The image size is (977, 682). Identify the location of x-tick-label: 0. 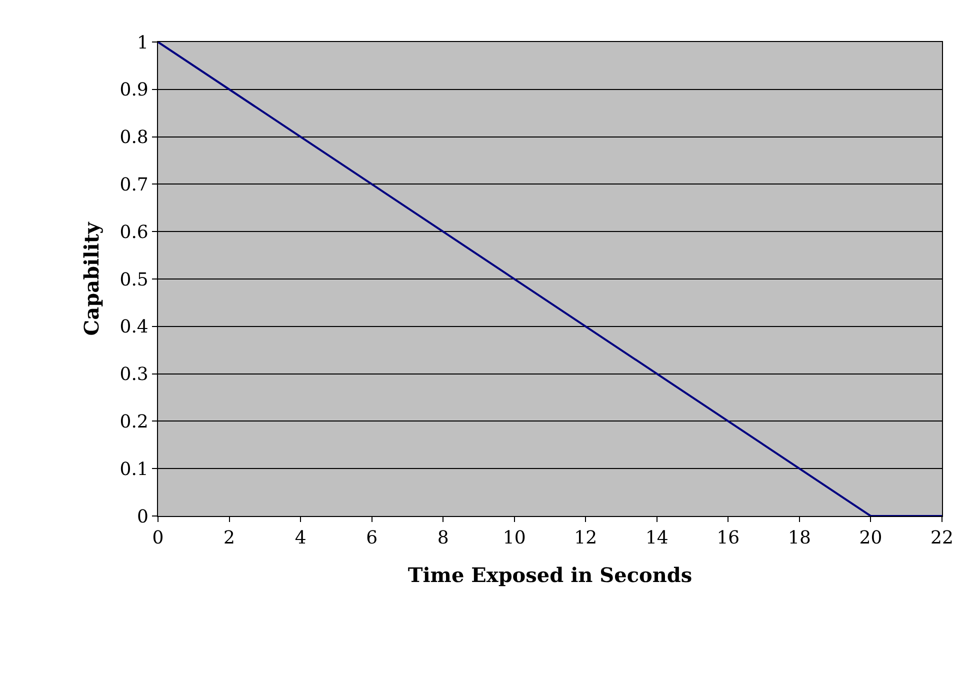
(158, 538).